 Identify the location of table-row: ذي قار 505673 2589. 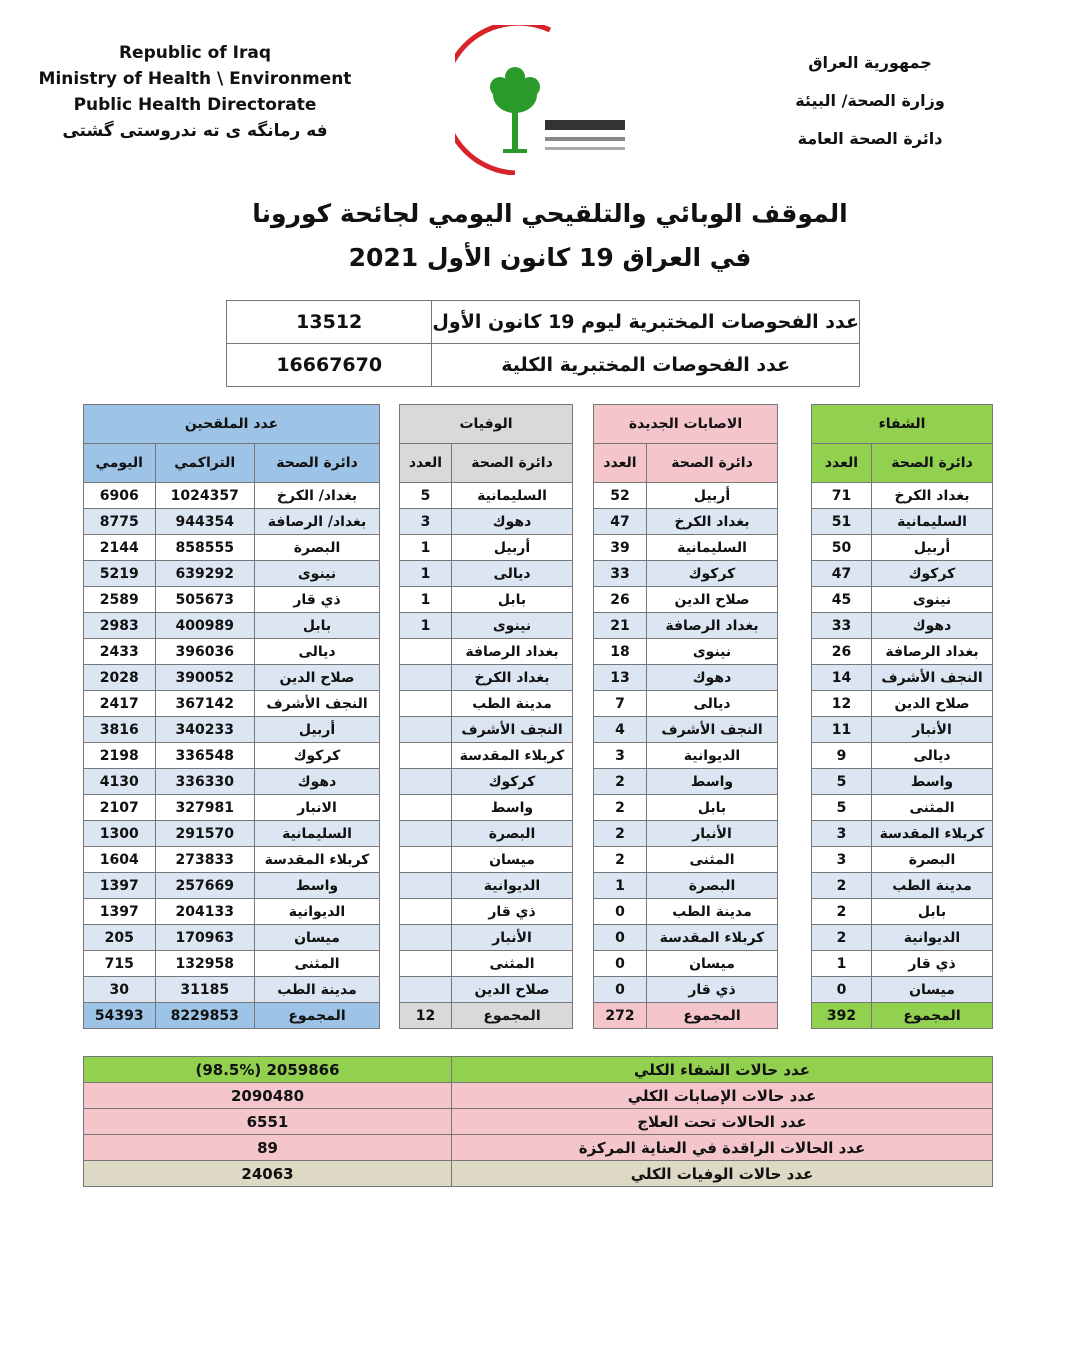
(231, 599).